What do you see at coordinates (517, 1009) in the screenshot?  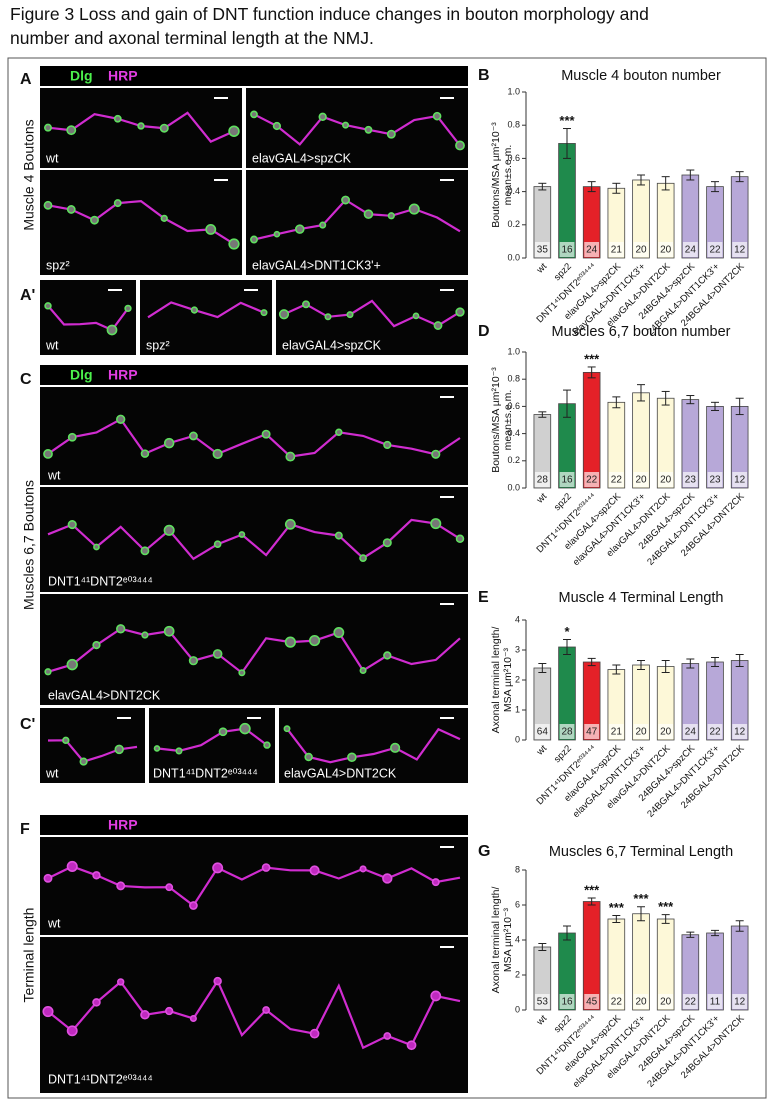 I see `y-tick-label: 0` at bounding box center [517, 1009].